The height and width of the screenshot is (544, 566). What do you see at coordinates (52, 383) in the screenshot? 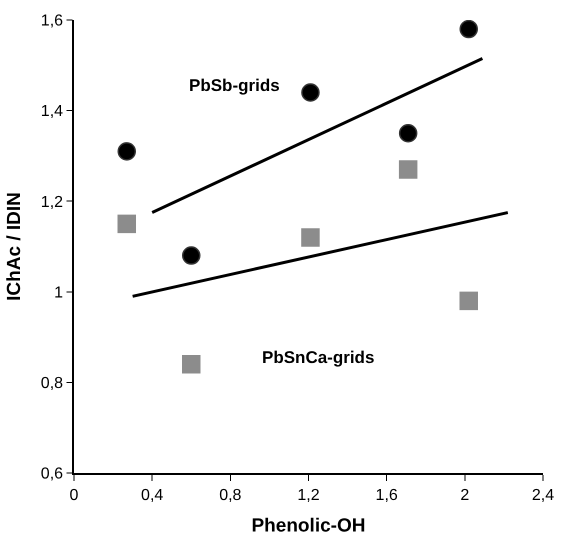
I see `y-tick-label: 0,8` at bounding box center [52, 383].